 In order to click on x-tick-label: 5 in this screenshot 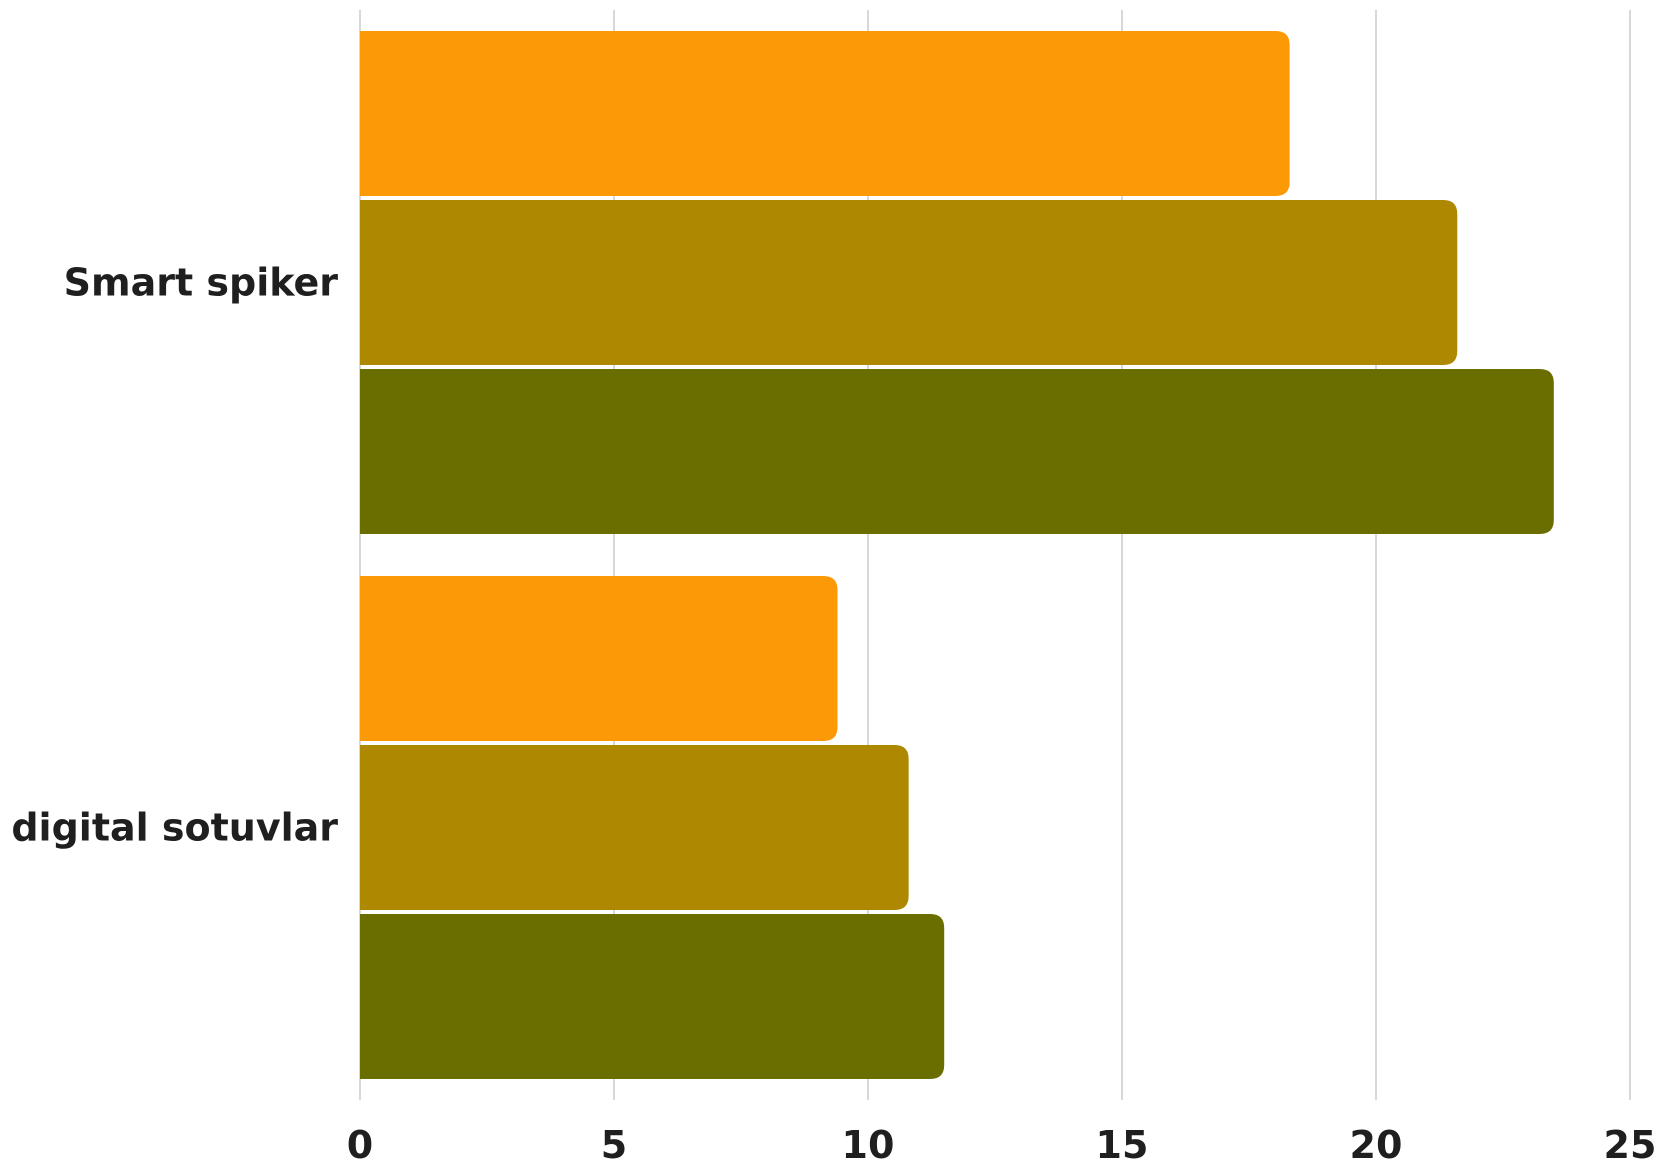, I will do `click(614, 1142)`.